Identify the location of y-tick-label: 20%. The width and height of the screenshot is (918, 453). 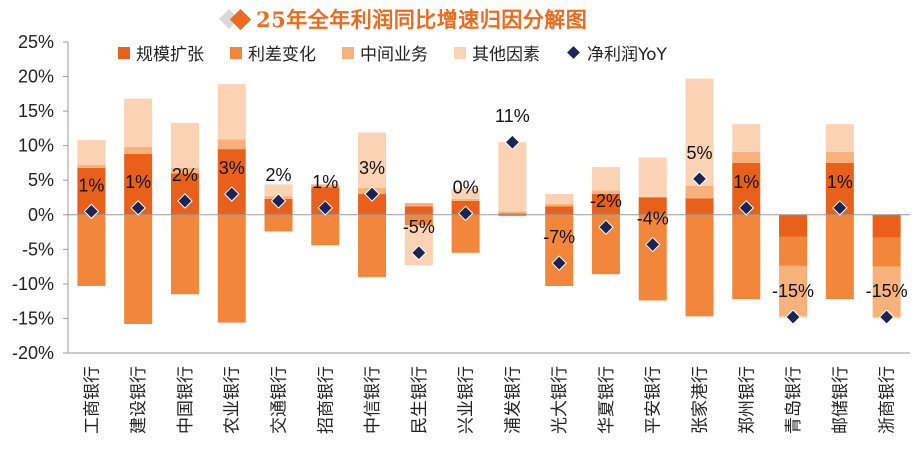
(36, 77).